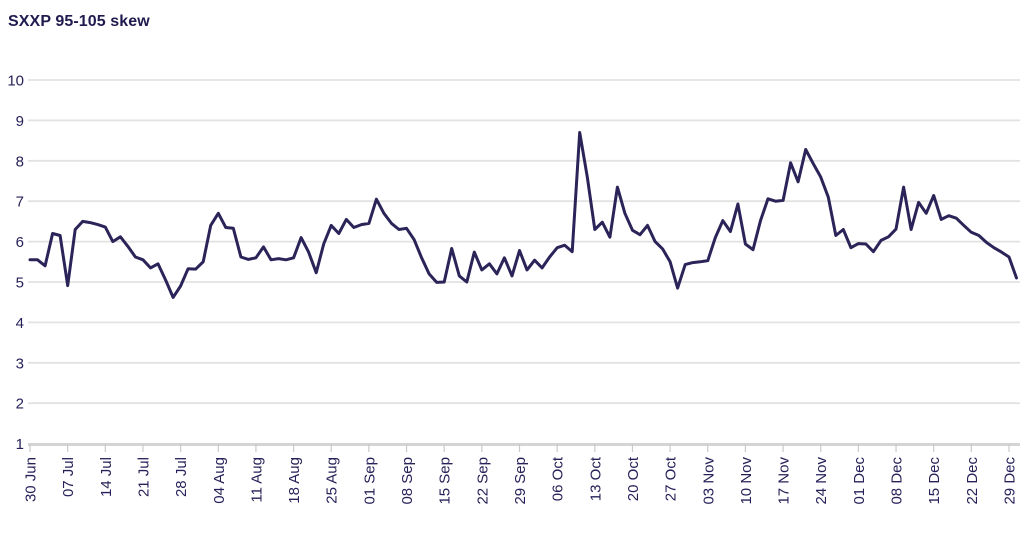  Describe the element at coordinates (784, 481) in the screenshot. I see `x-tick-label: 17 Nov` at that location.